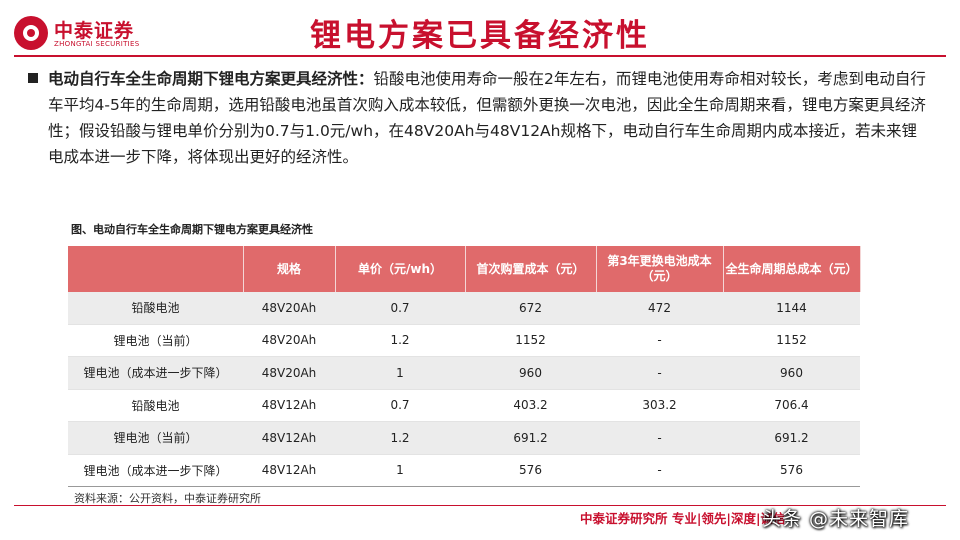 This screenshot has height=540, width=960. Describe the element at coordinates (530, 405) in the screenshot. I see `cell-initial-cost: 403.2` at that location.